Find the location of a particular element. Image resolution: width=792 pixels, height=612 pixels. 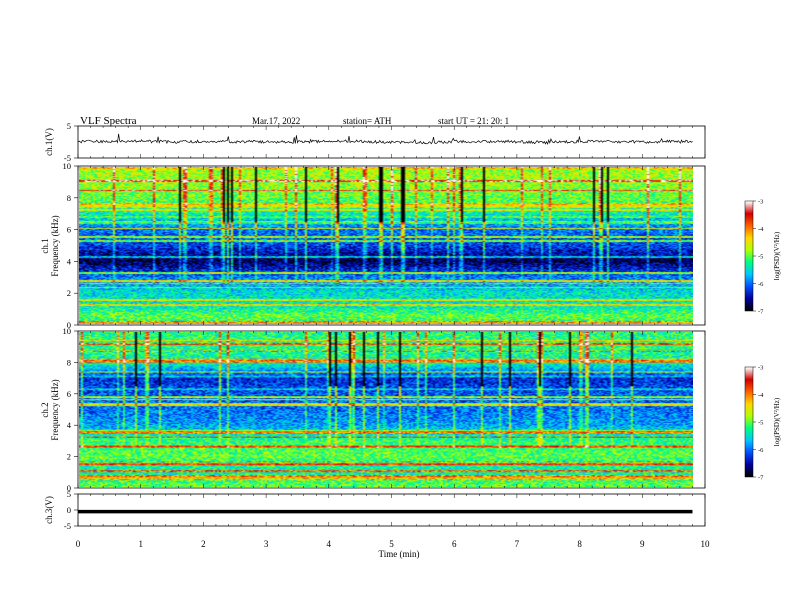

ch1-waveform-ytick-label: -5 is located at coordinates (67, 158).